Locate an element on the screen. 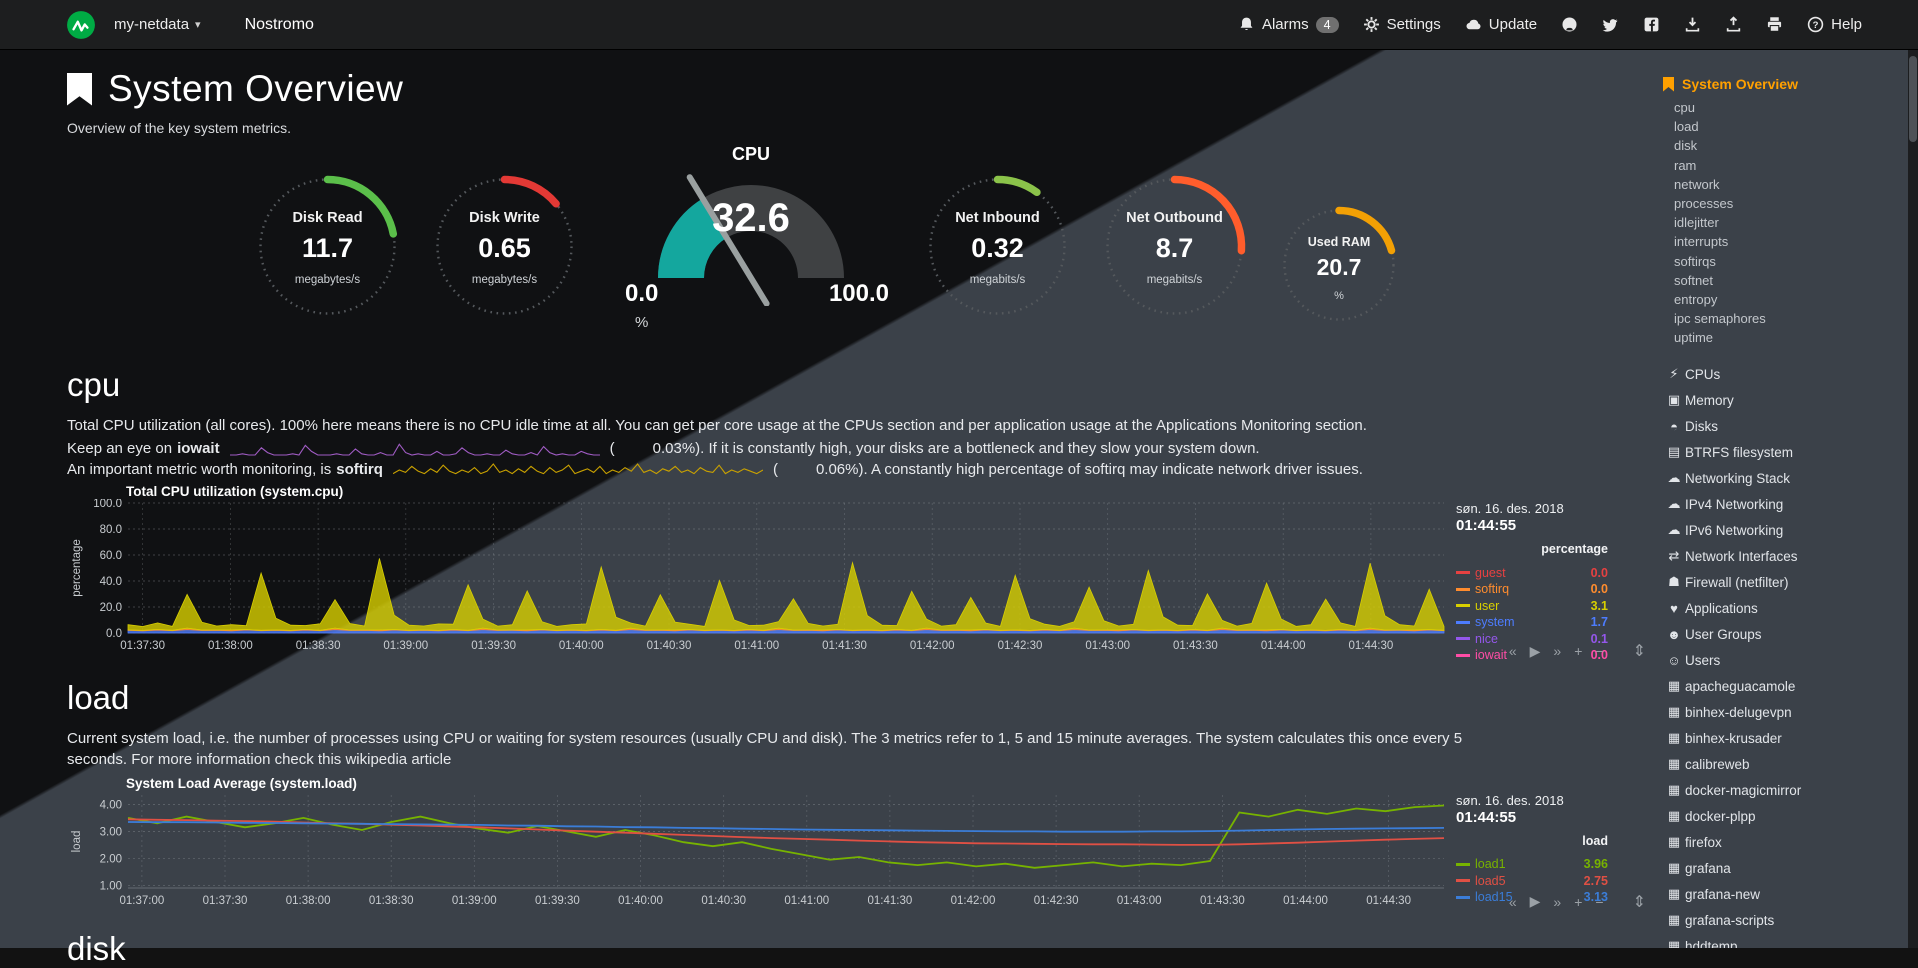 The width and height of the screenshot is (1918, 968). sidebar-subitem-entropy: entropy is located at coordinates (1785, 301).